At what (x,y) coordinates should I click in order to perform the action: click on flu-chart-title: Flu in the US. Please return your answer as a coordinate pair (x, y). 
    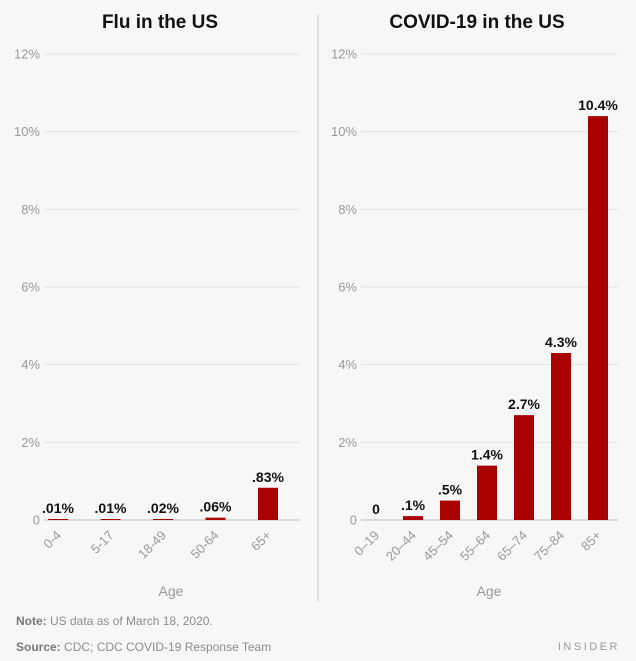
    Looking at the image, I should click on (160, 22).